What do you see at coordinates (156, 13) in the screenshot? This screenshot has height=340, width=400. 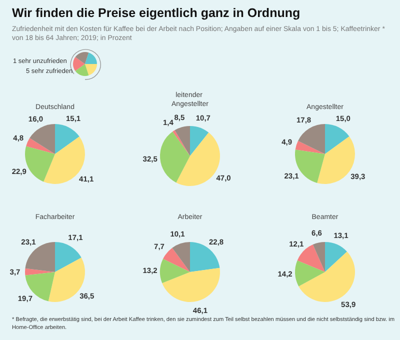 I see `text: Wir finden die Preise eigentlich ganz in Ordnung` at bounding box center [156, 13].